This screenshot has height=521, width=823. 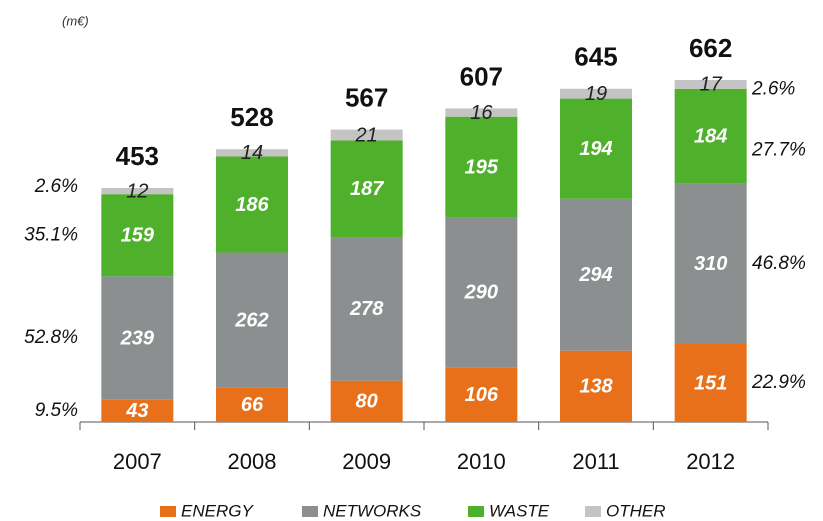 I want to click on legend-label: ENERGY, so click(x=217, y=510).